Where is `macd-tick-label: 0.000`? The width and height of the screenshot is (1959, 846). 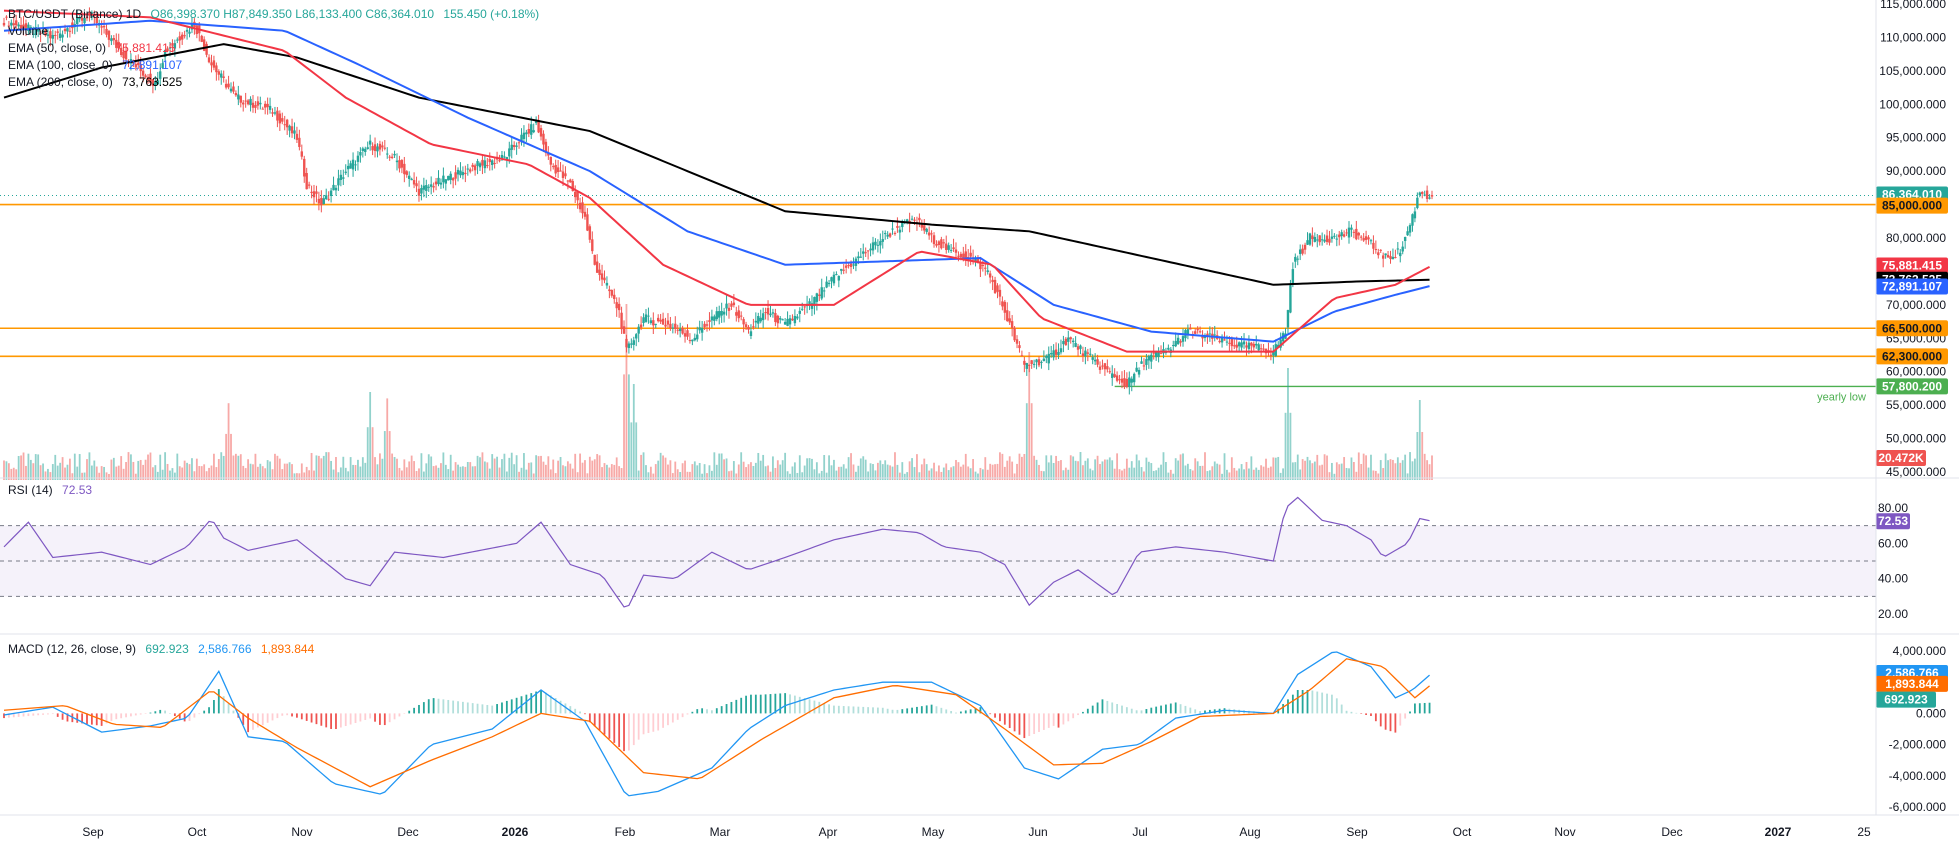
macd-tick-label: 0.000 is located at coordinates (1931, 713).